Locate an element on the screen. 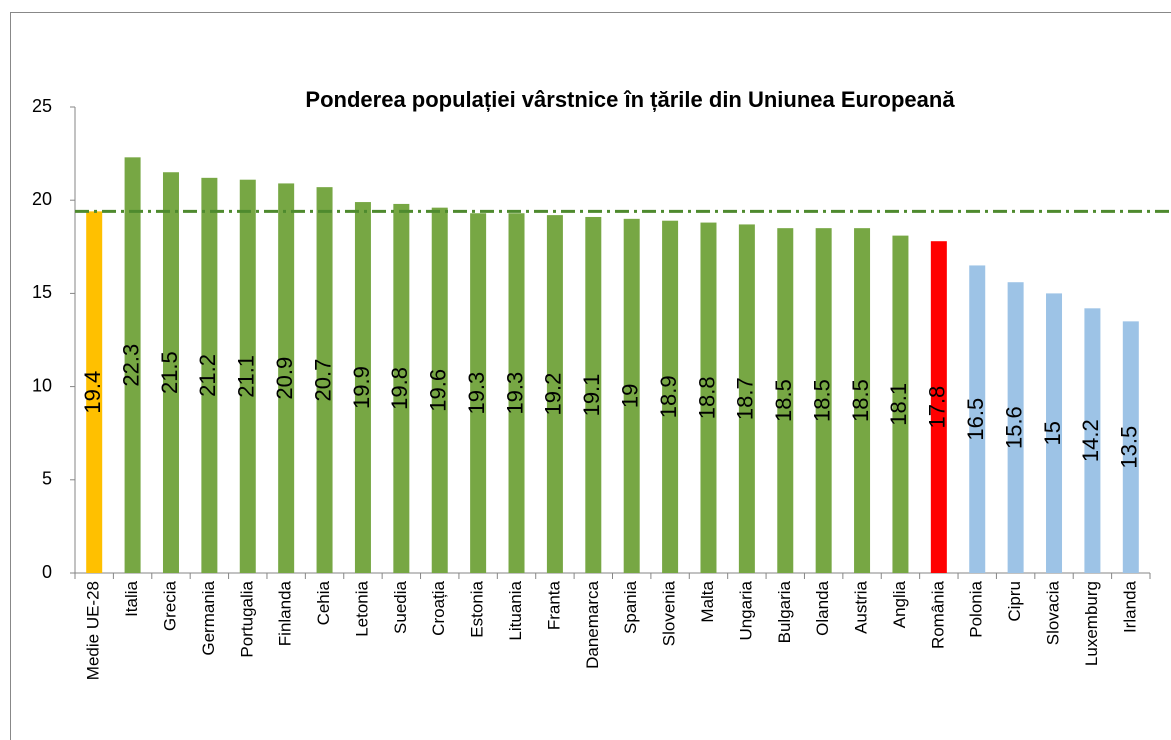 Image resolution: width=1171 pixels, height=740 pixels. value-label: 16.5 is located at coordinates (975, 419).